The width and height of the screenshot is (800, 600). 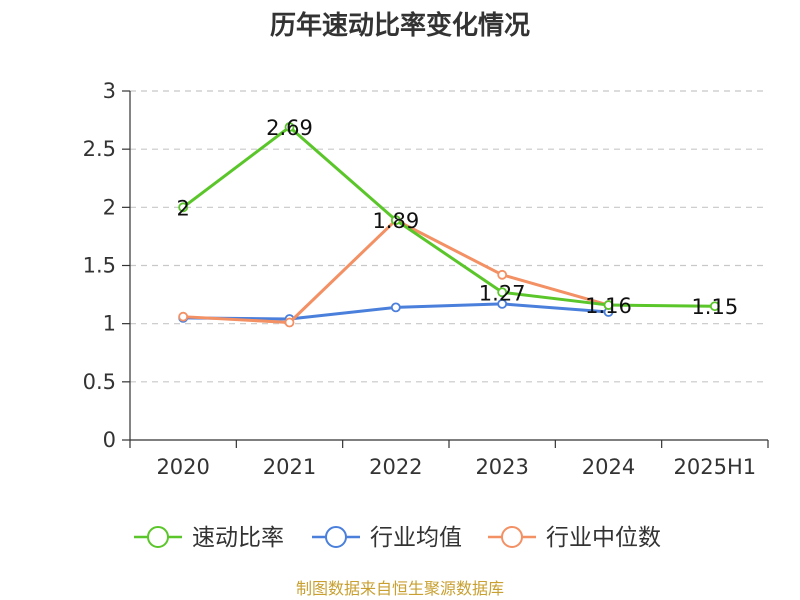 I want to click on y-tick-label: 1, so click(x=109, y=324).